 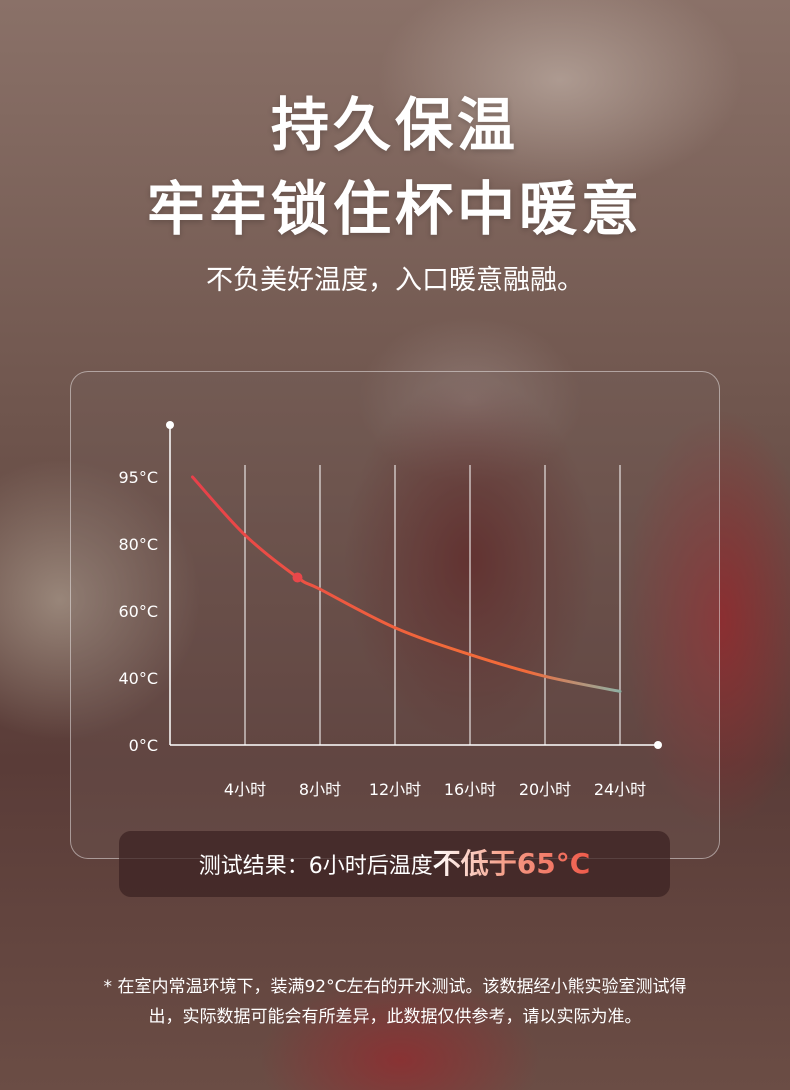 I want to click on result-prefix: 测试结果：6小时后温度, so click(x=315, y=866).